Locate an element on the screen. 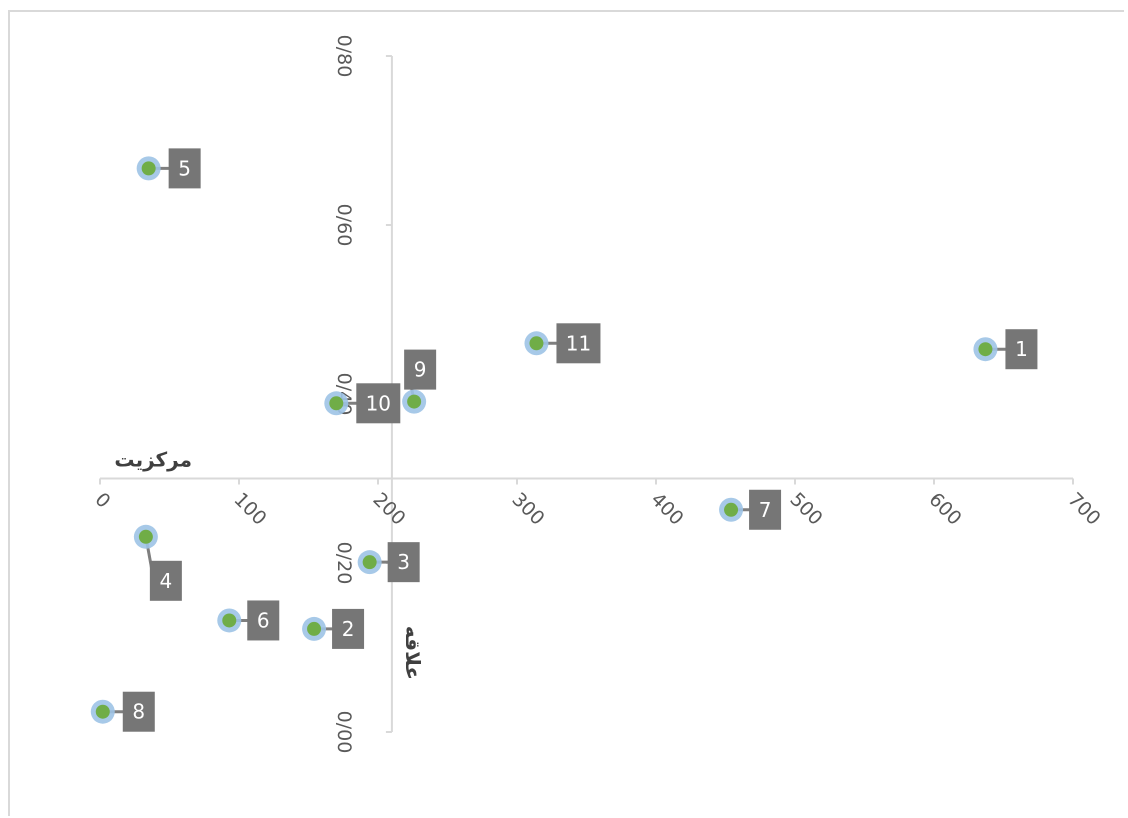 This screenshot has height=818, width=1128. x-tick-label: 600 is located at coordinates (944, 508).